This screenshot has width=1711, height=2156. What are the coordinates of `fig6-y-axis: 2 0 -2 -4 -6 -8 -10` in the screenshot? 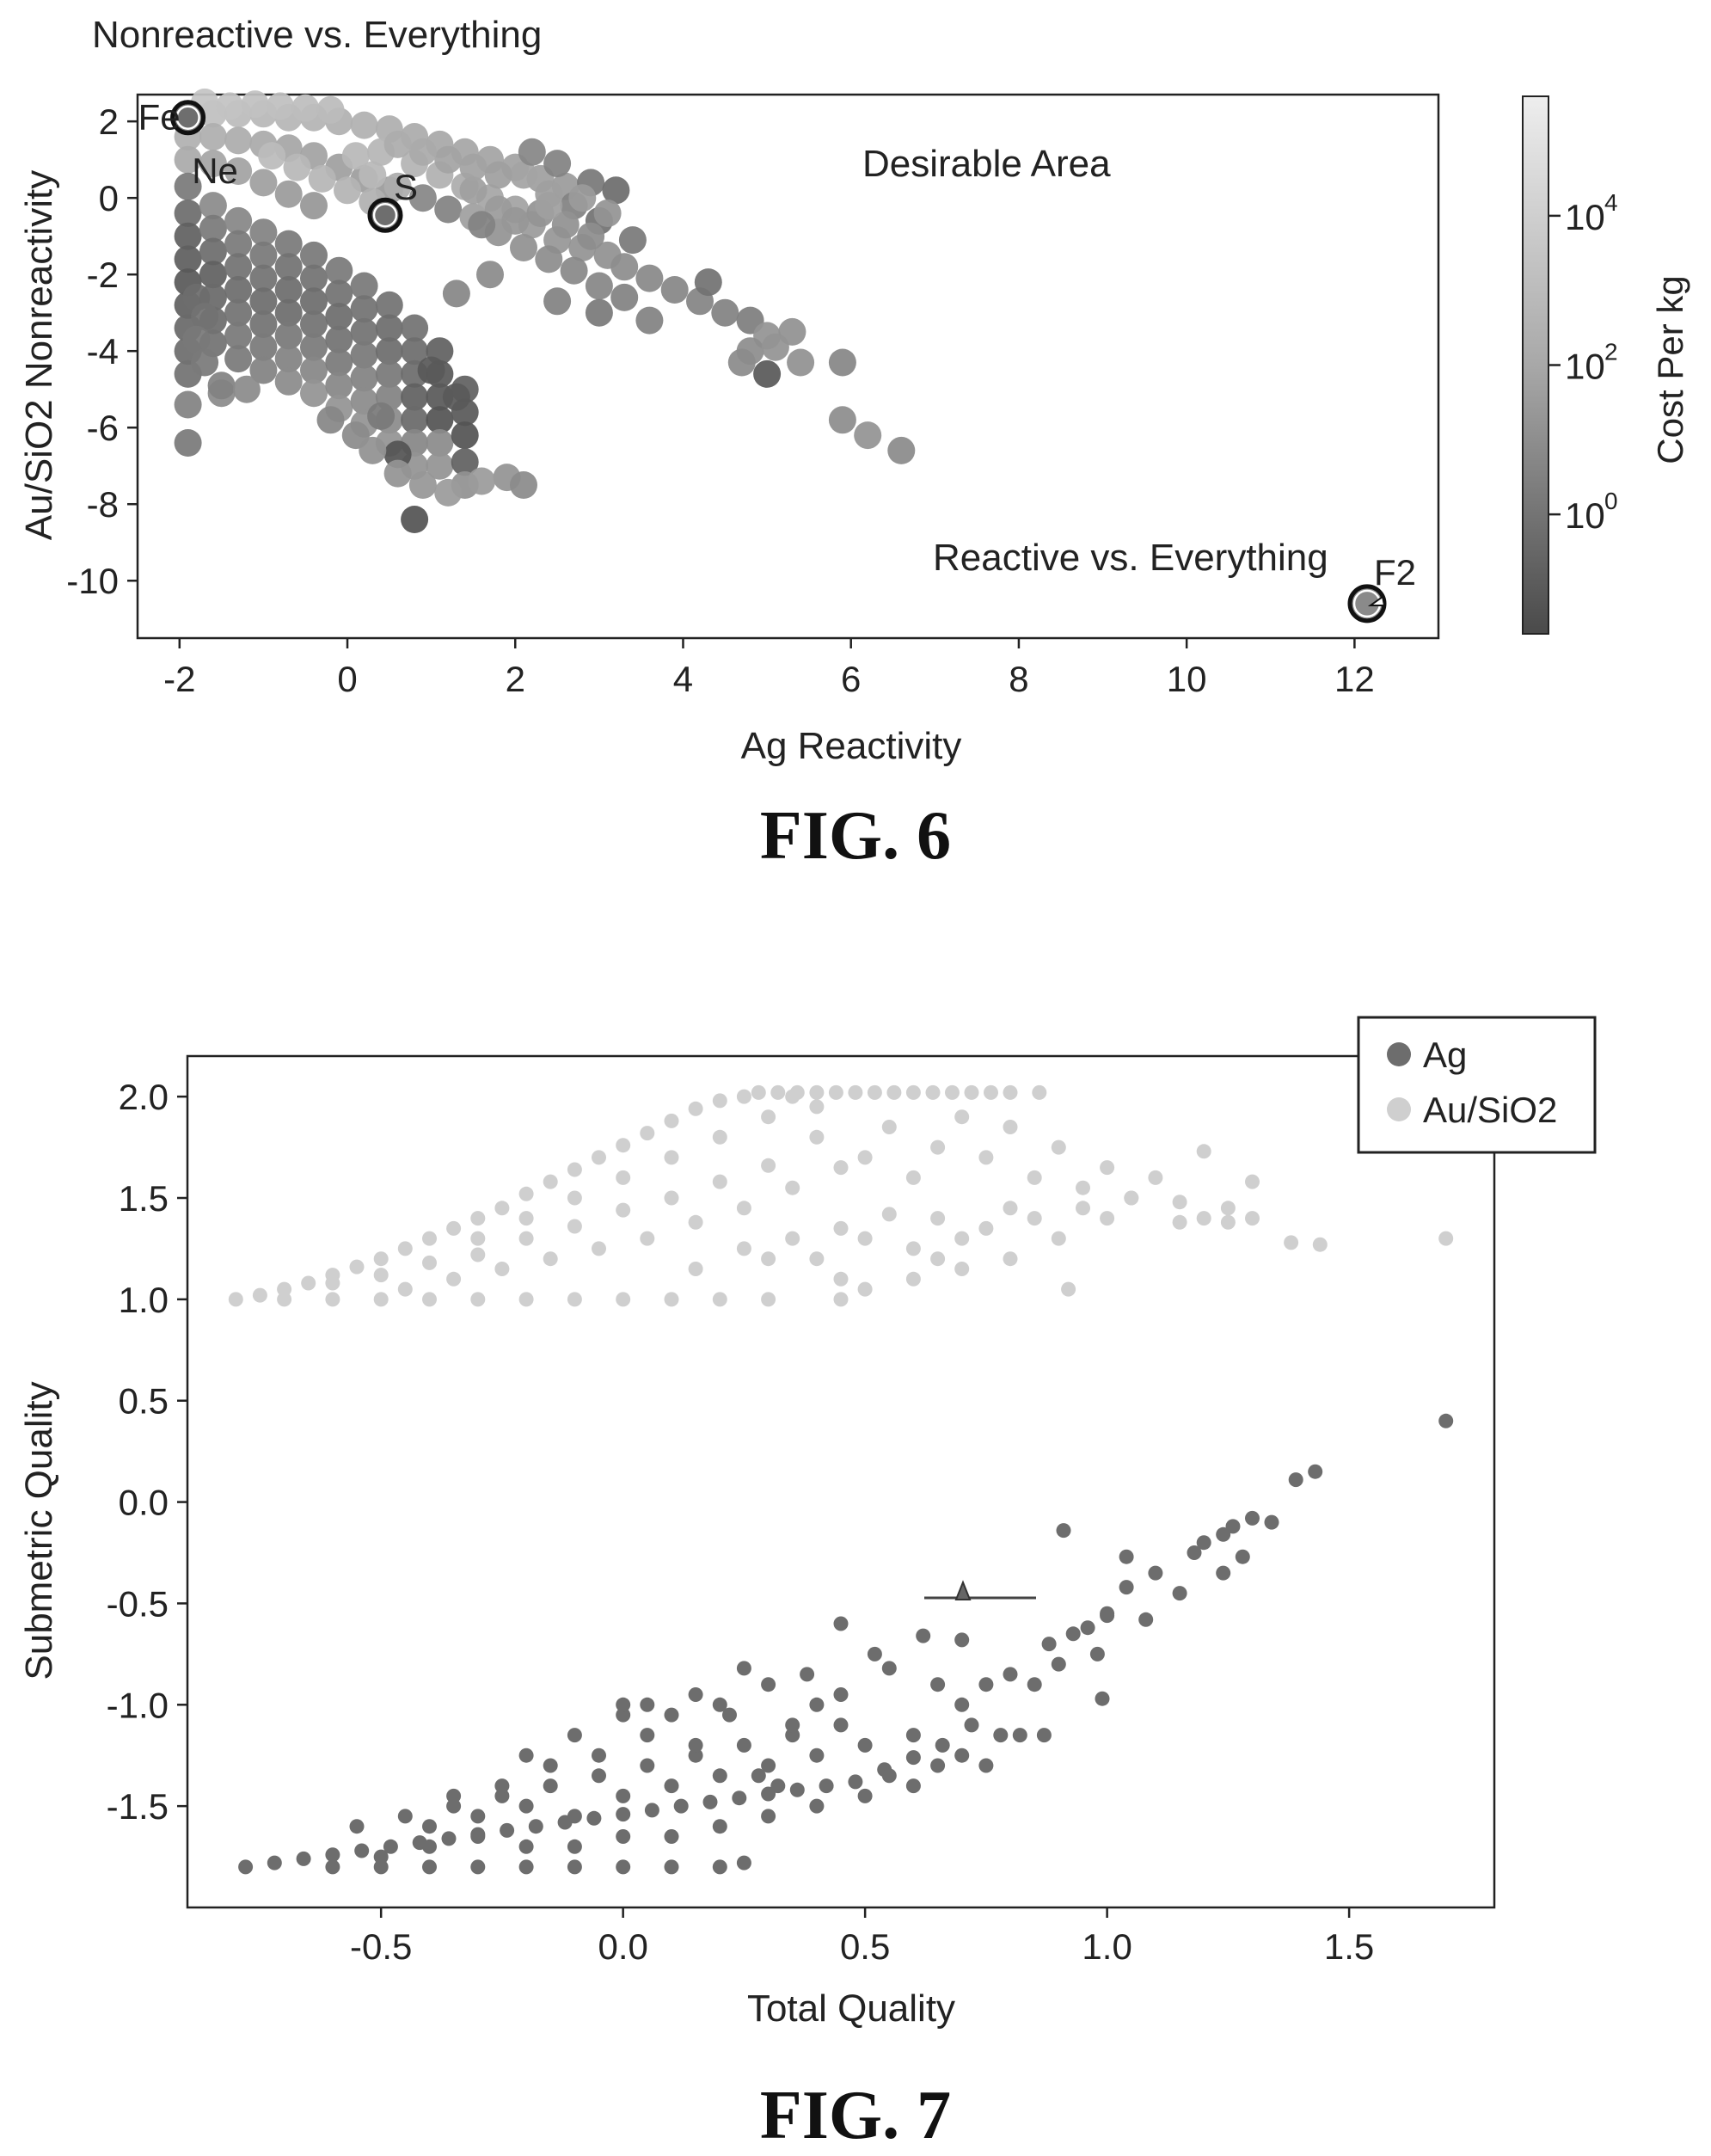 It's located at (102, 351).